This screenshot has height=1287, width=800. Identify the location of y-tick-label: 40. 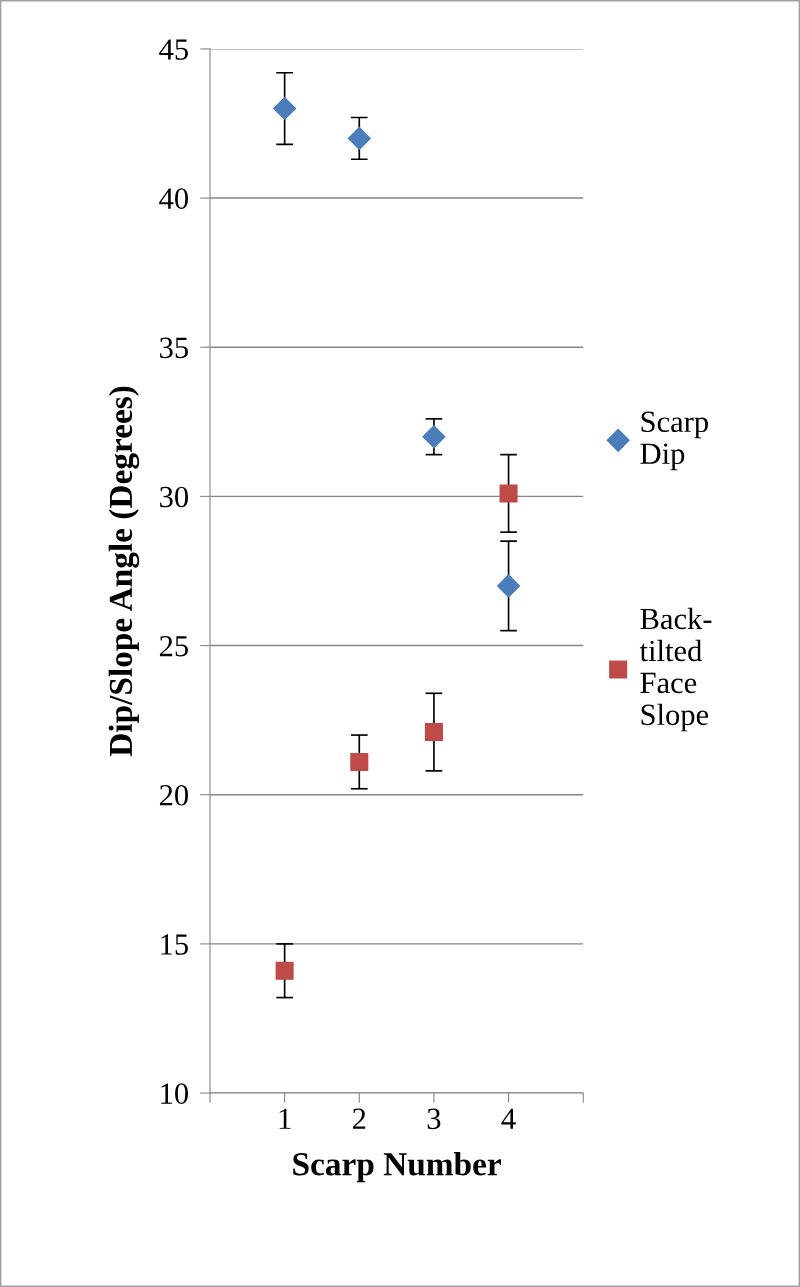
(173, 198).